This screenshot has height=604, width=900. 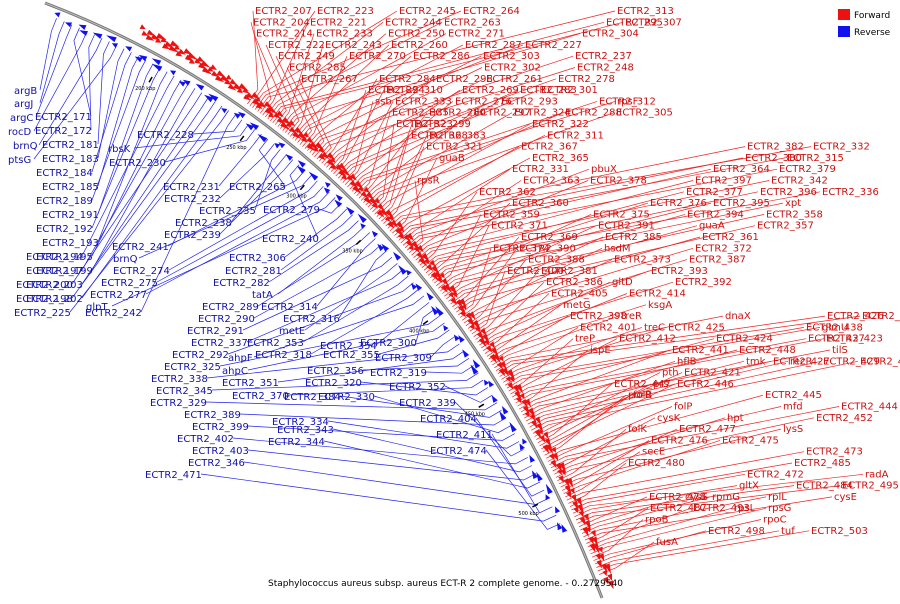 I want to click on reverse-gene-label: ECTR2_474, so click(x=458, y=451).